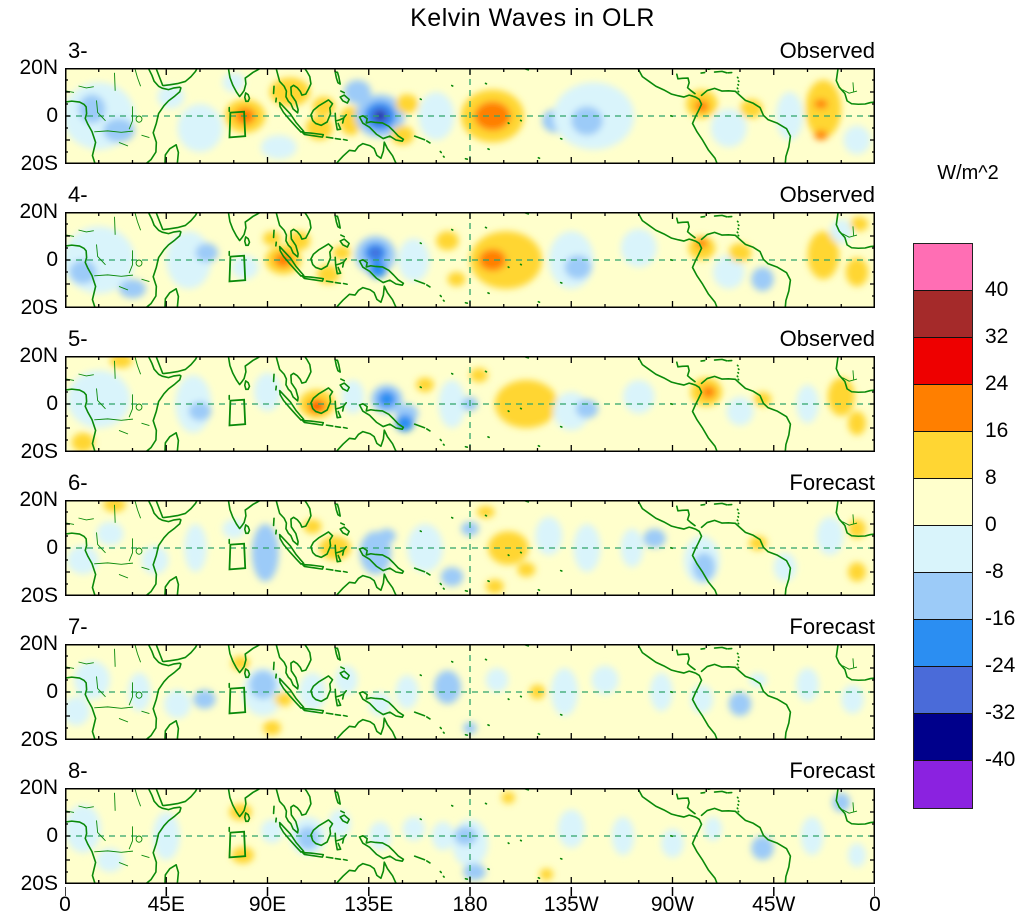 Image resolution: width=1021 pixels, height=920 pixels. Describe the element at coordinates (1000, 618) in the screenshot. I see `colorbar-tick-label: -16` at that location.